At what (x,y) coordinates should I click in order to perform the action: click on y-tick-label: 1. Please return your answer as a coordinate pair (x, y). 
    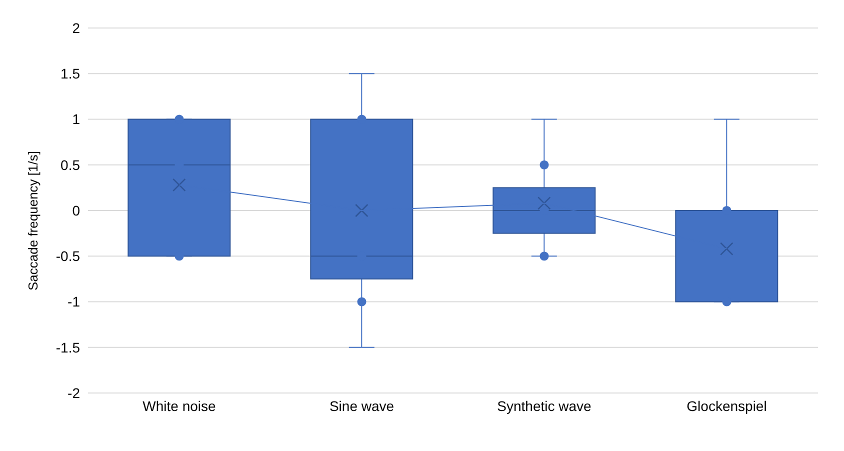
    Looking at the image, I should click on (76, 119).